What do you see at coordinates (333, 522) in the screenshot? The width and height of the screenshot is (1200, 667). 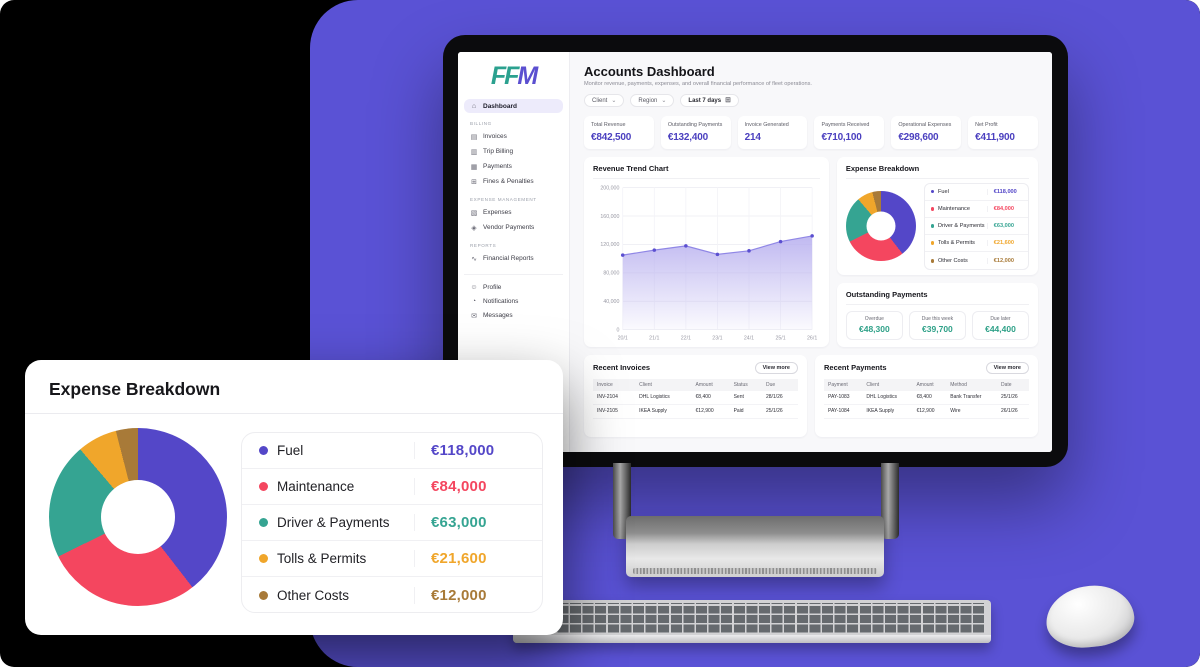 I see `legend-label: Driver & Payments` at bounding box center [333, 522].